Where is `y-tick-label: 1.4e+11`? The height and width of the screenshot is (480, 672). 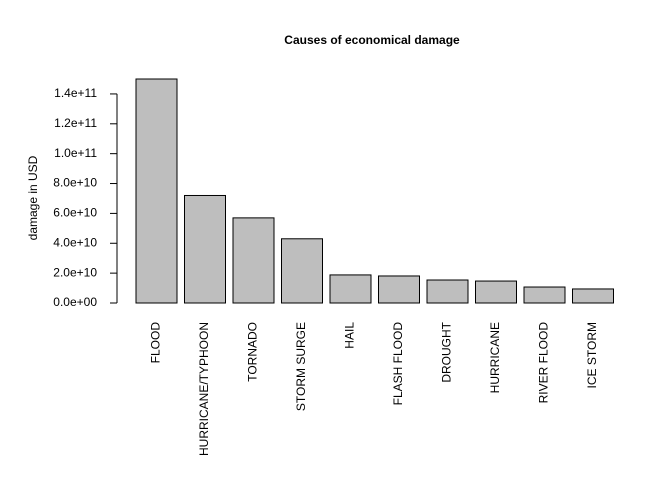 y-tick-label: 1.4e+11 is located at coordinates (75, 93).